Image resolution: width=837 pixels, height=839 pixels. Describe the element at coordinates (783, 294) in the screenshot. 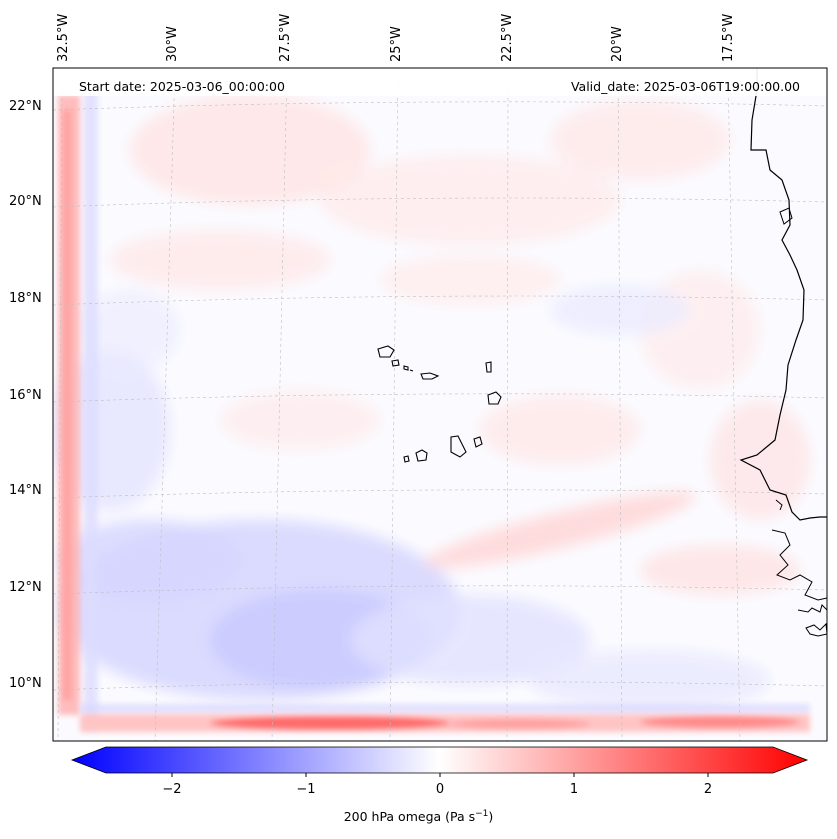

I see `africa-coastline` at that location.